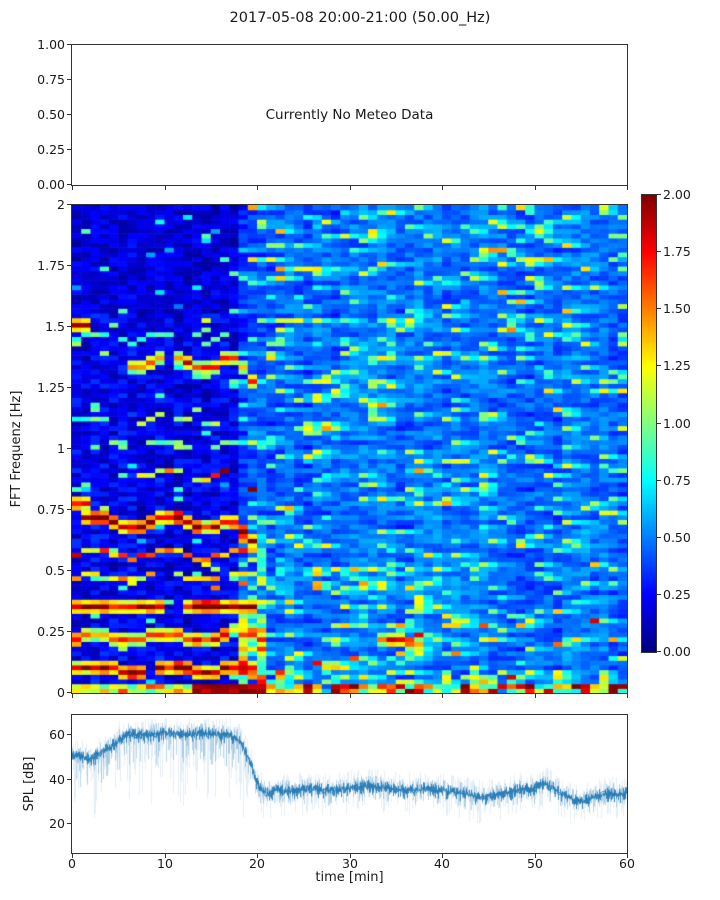 The height and width of the screenshot is (900, 720). Describe the element at coordinates (57, 823) in the screenshot. I see `spl-y-tick-label: 20` at that location.